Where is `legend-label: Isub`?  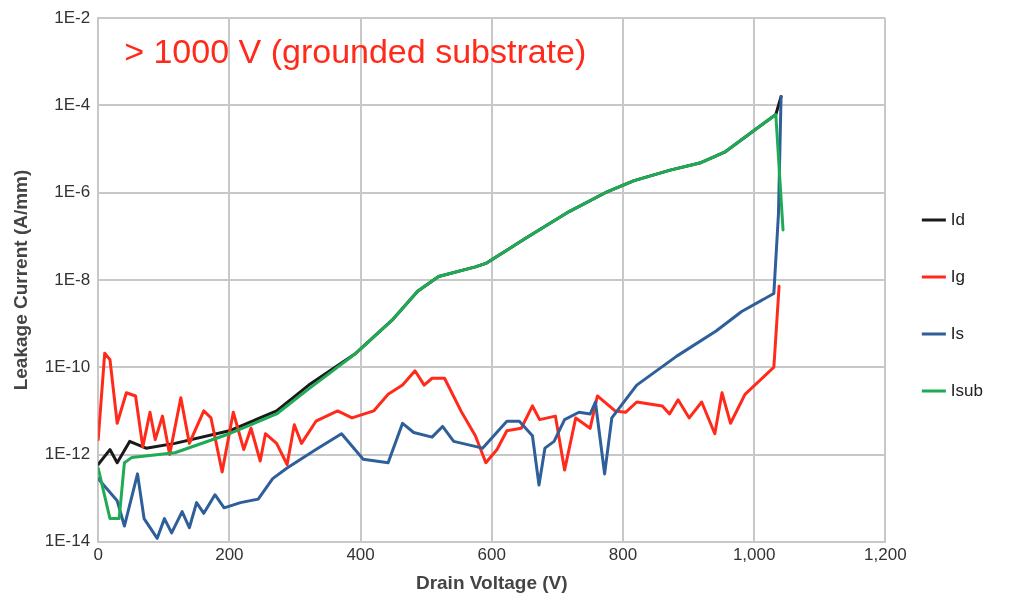
legend-label: Isub is located at coordinates (967, 390).